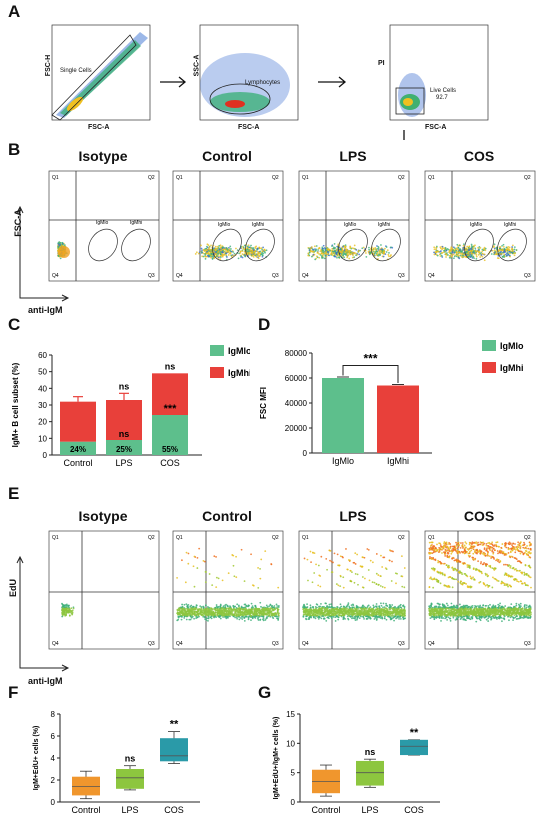 The height and width of the screenshot is (824, 554). Describe the element at coordinates (264, 324) in the screenshot. I see `panel-label-d: D` at that location.